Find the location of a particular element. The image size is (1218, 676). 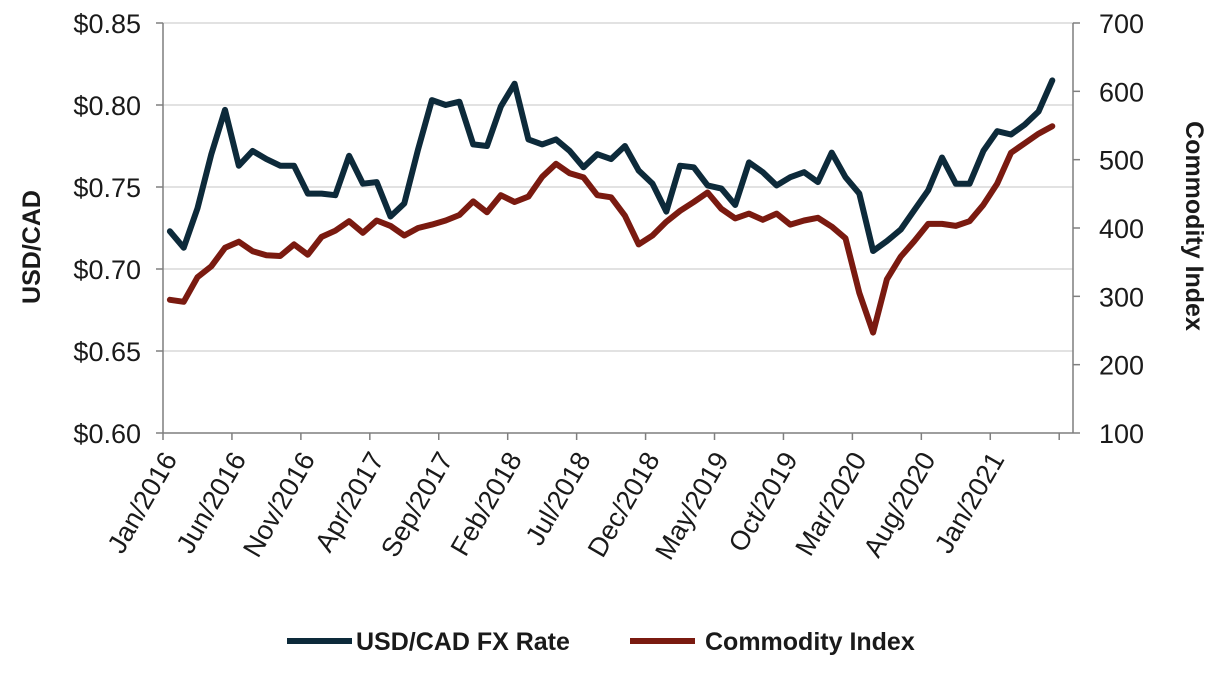

y-tick-label-left: $0.75 is located at coordinates (107, 188).